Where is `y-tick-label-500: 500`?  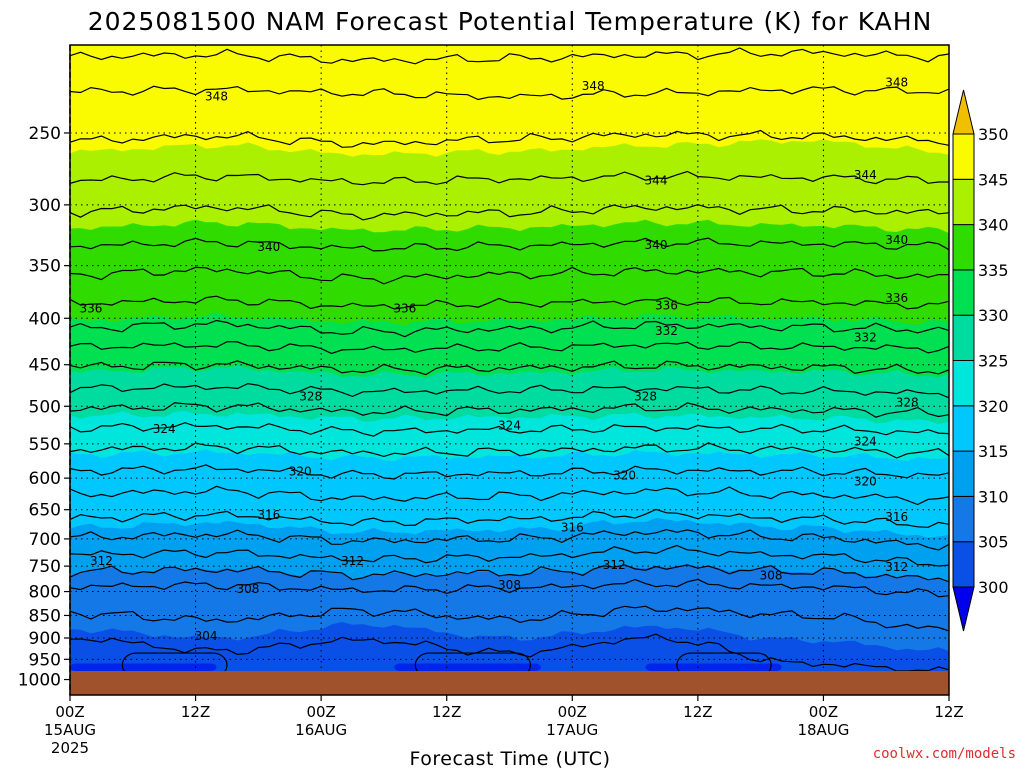 y-tick-label-500: 500 is located at coordinates (45, 407).